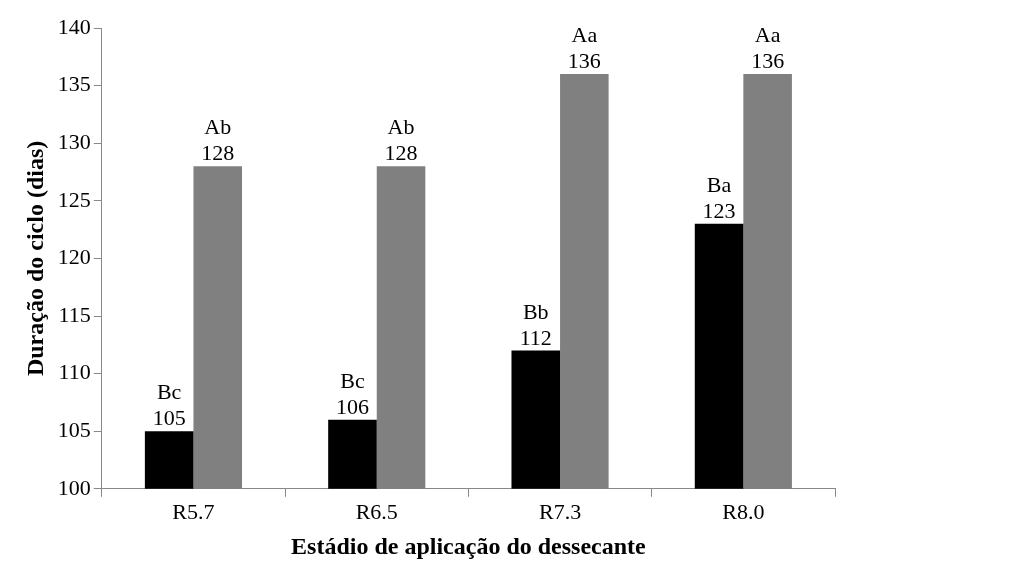 The width and height of the screenshot is (1033, 584). Describe the element at coordinates (743, 511) in the screenshot. I see `x-tick-label: R8.0` at that location.